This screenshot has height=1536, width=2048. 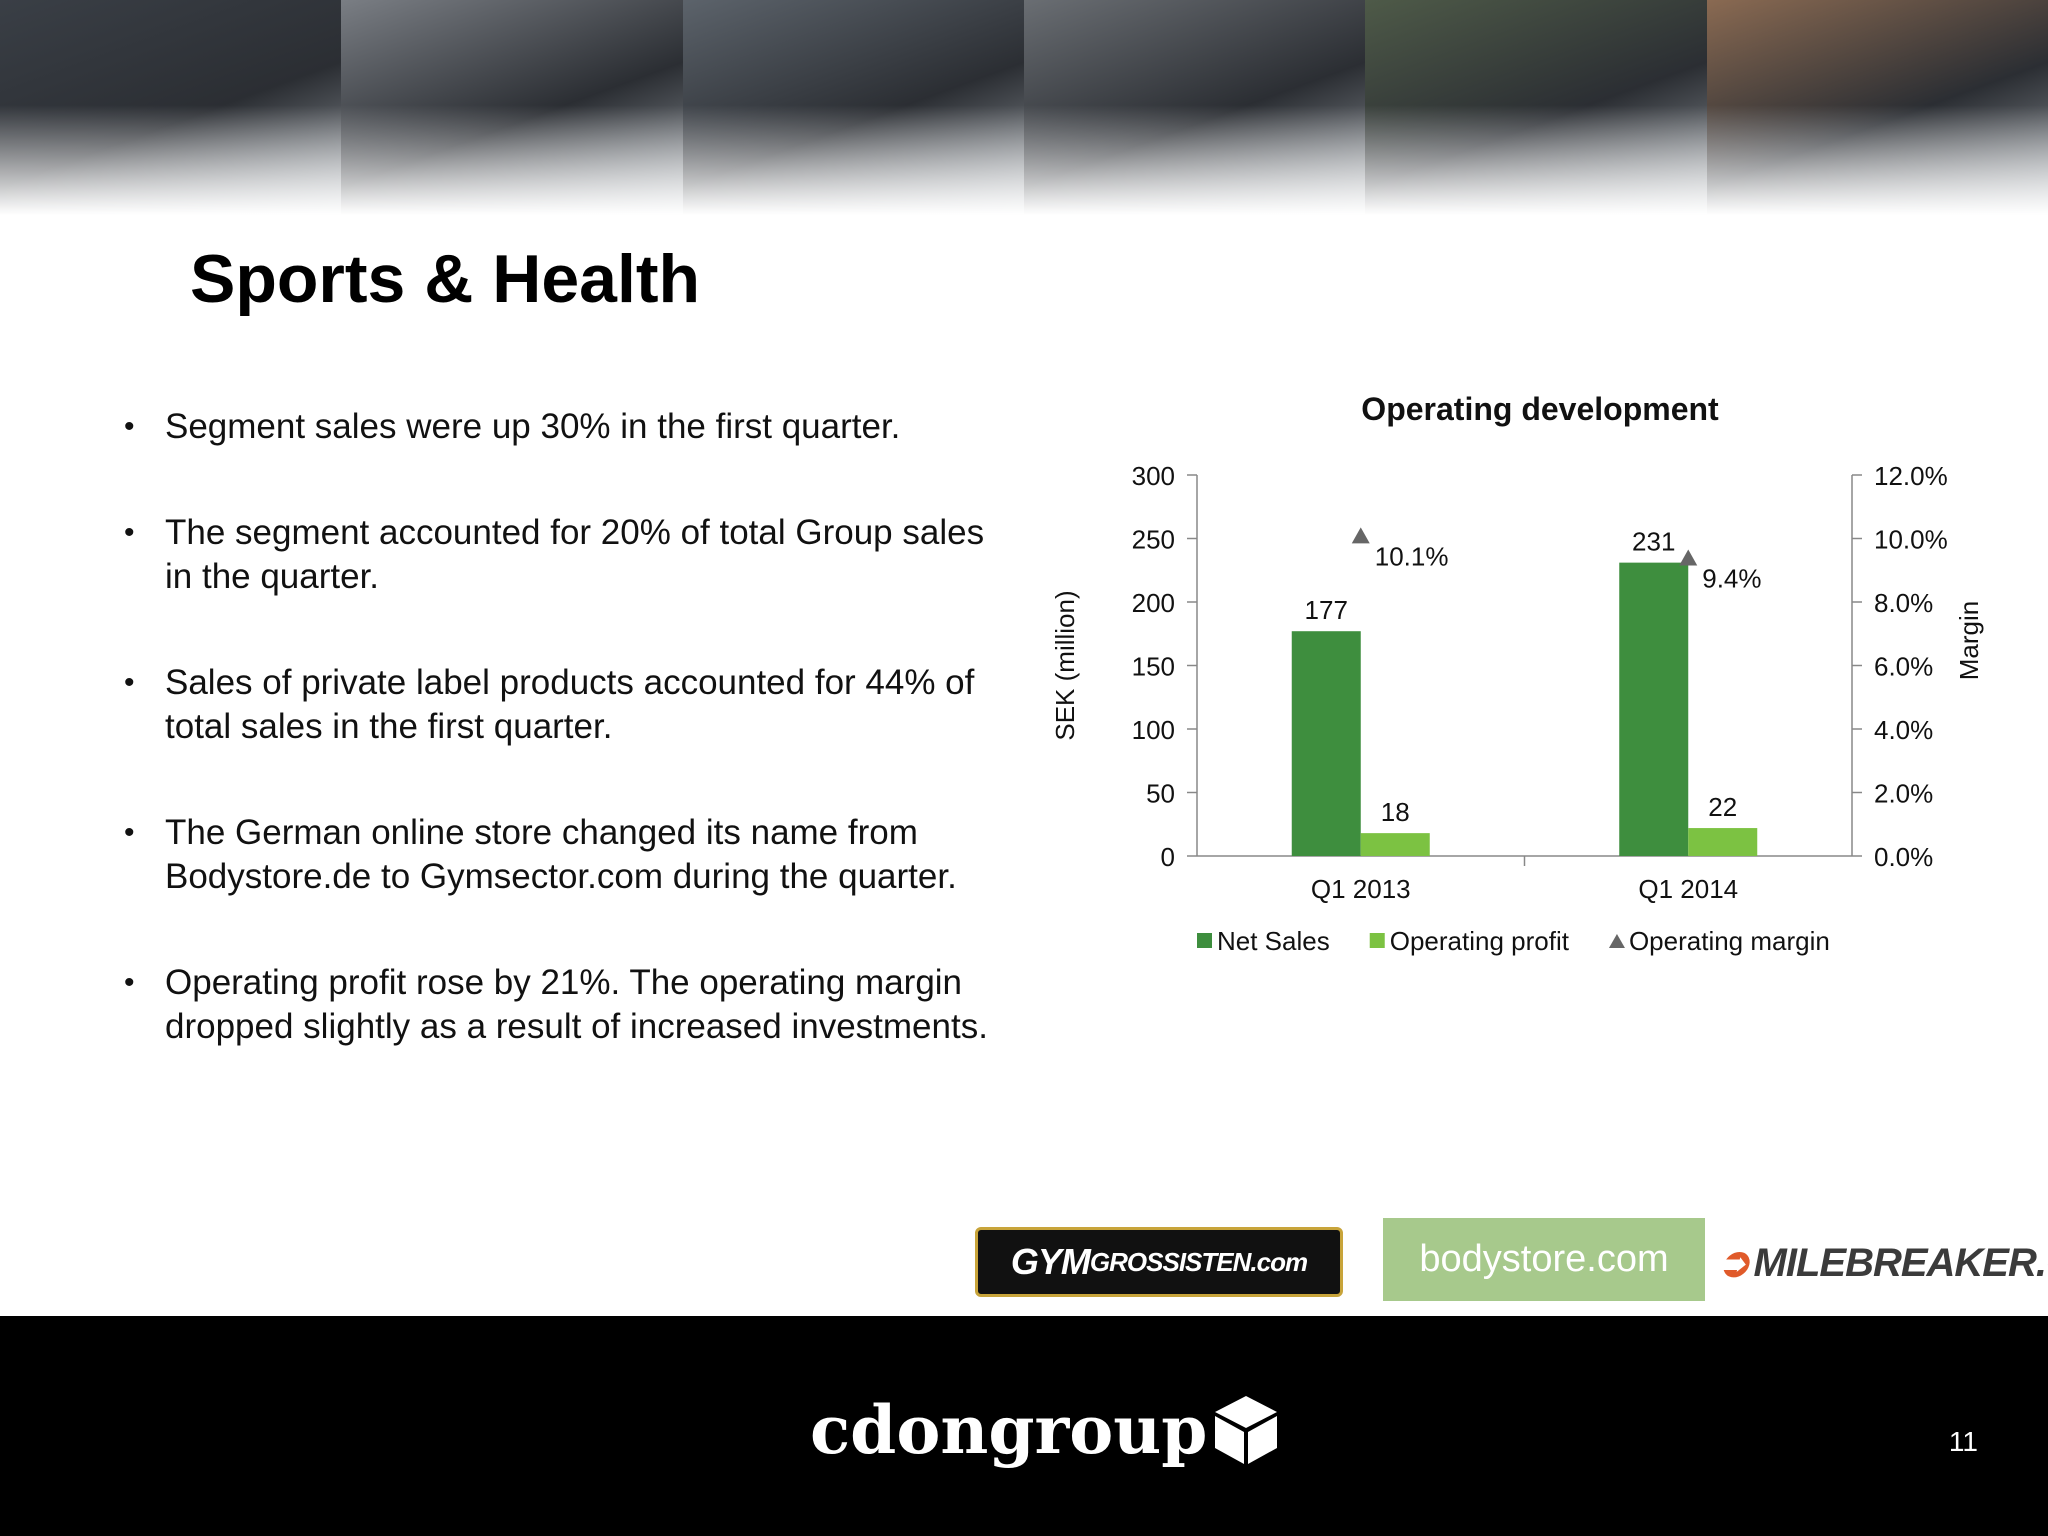 I want to click on milebreaker-logo: ➲ MILEBREAKER.COM, so click(x=1882, y=1263).